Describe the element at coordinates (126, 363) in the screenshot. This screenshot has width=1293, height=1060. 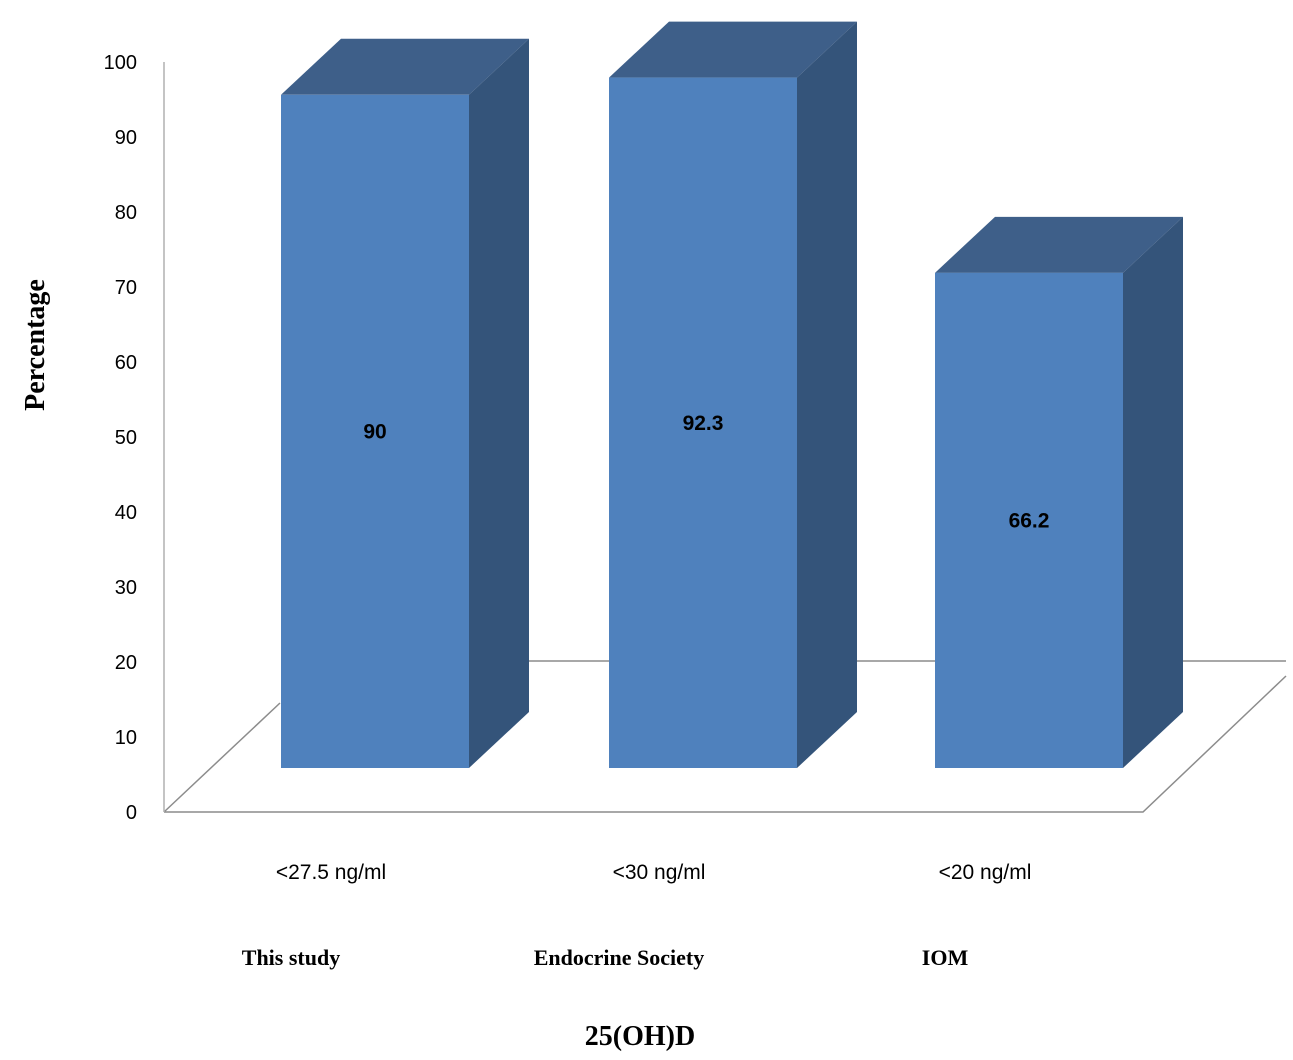
I see `y-tick-label: 60` at that location.